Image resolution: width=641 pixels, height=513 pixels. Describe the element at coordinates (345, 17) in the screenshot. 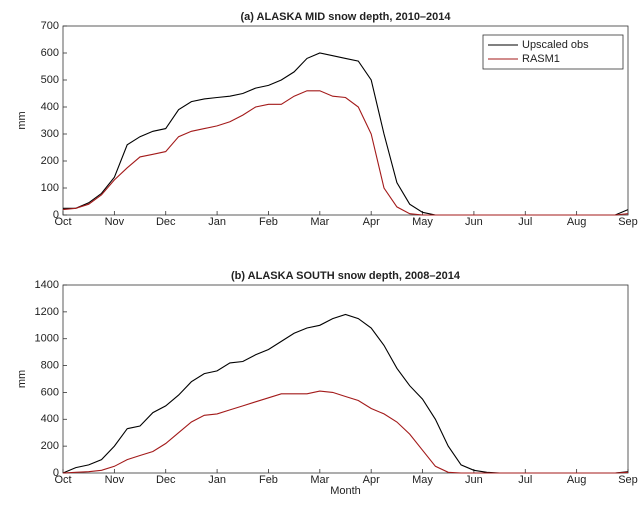

I see `chart-title: (a) ALASKA MID snow depth, 2010–2014` at that location.